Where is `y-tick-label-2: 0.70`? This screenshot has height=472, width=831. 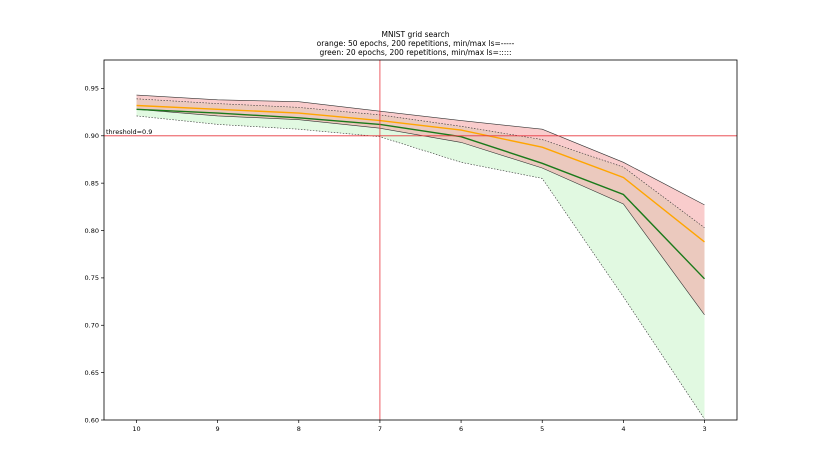 y-tick-label-2: 0.70 is located at coordinates (92, 326).